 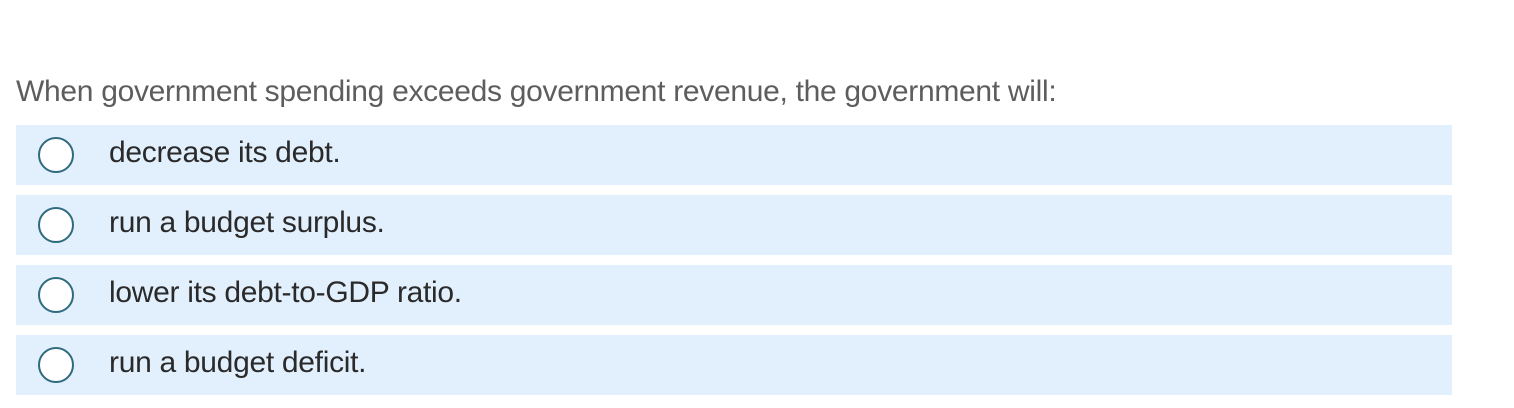 What do you see at coordinates (247, 222) in the screenshot?
I see `option-label: run a budget surplus.` at bounding box center [247, 222].